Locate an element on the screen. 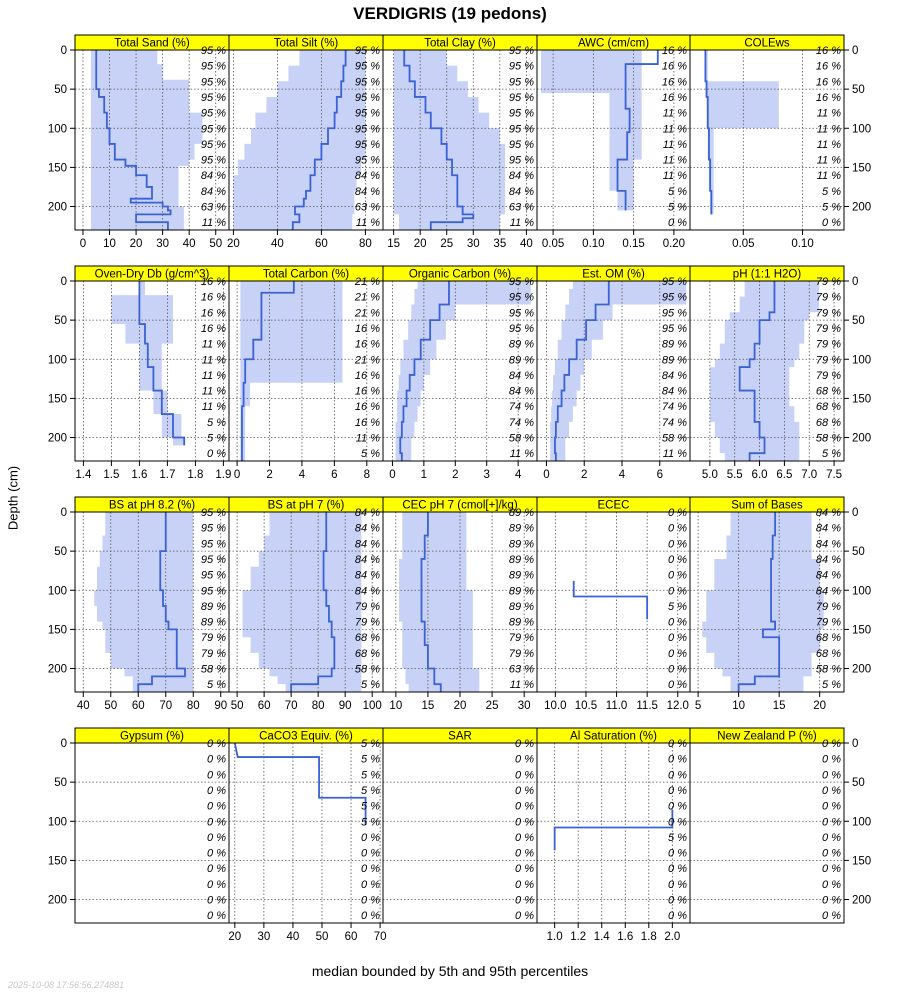  panel-title: Total Silt (%) is located at coordinates (306, 44).